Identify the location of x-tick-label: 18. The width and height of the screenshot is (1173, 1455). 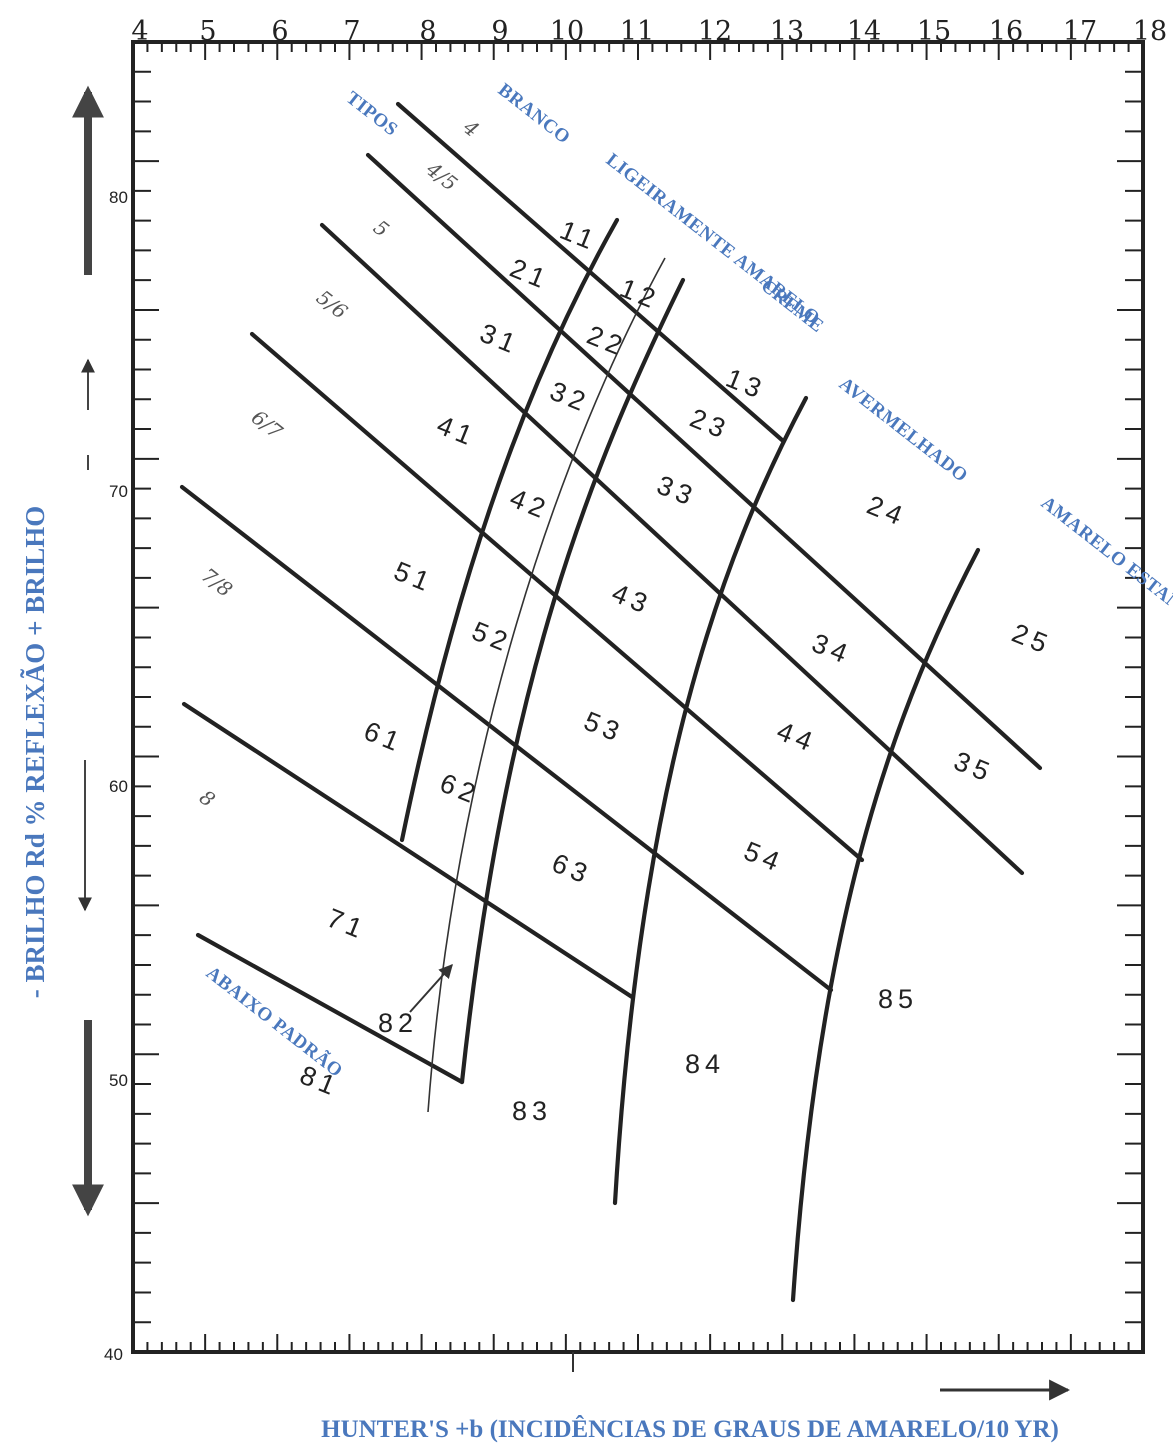
(1150, 31).